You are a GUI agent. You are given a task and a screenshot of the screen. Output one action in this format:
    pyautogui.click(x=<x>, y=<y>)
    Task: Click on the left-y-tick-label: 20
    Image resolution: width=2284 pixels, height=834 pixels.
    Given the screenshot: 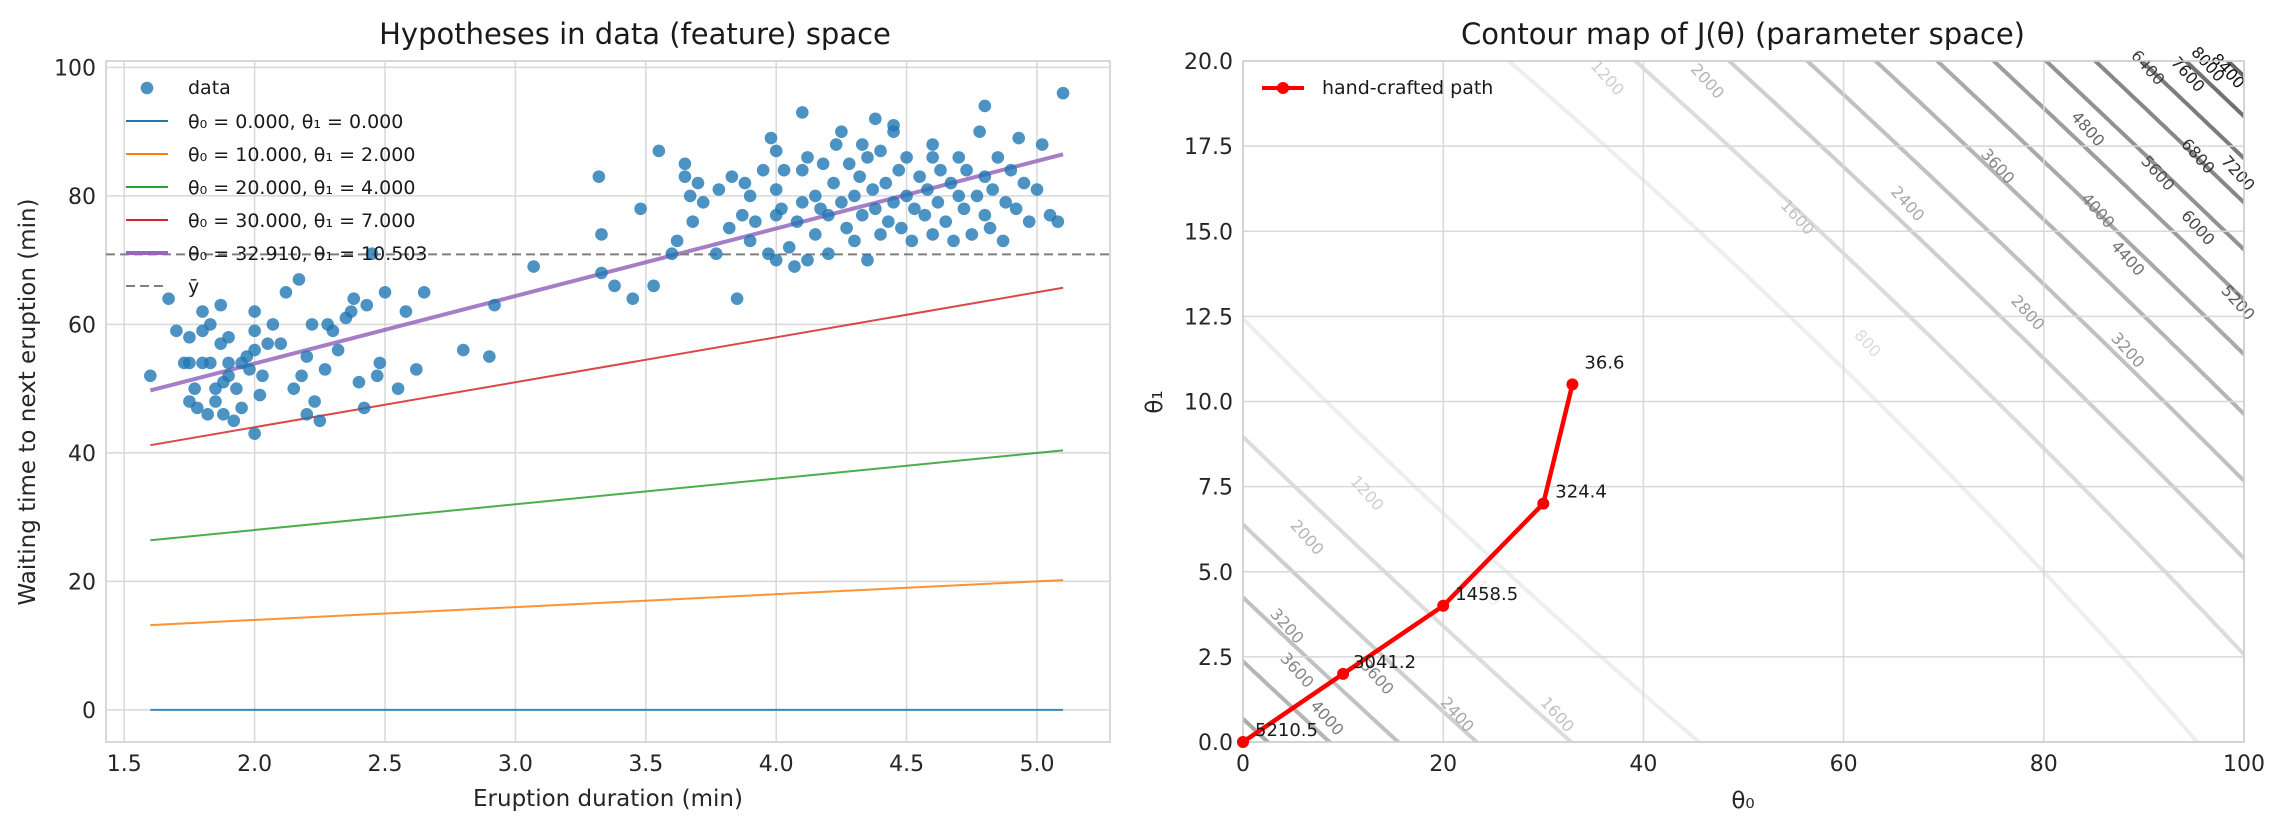 What is the action you would take?
    pyautogui.click(x=82, y=582)
    